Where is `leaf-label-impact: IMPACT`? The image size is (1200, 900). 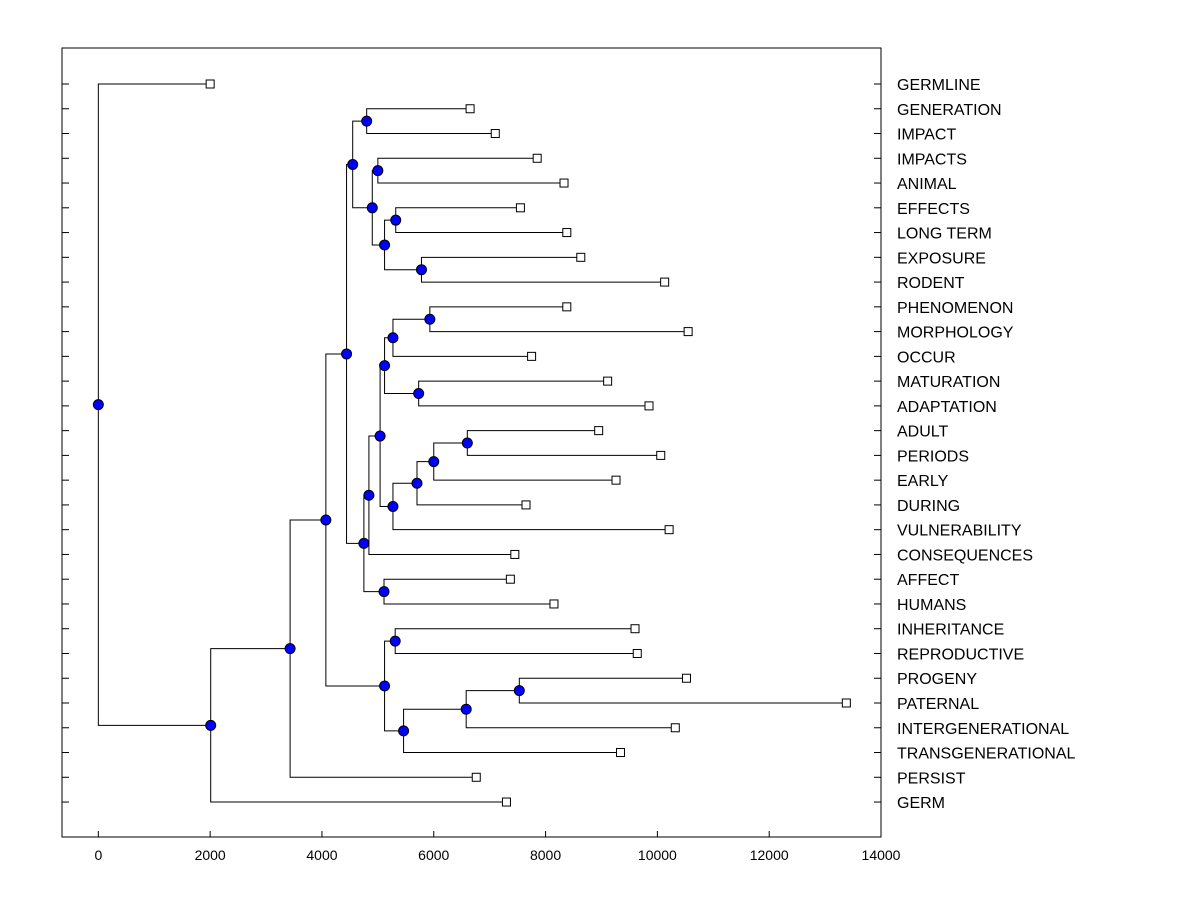 leaf-label-impact: IMPACT is located at coordinates (926, 135).